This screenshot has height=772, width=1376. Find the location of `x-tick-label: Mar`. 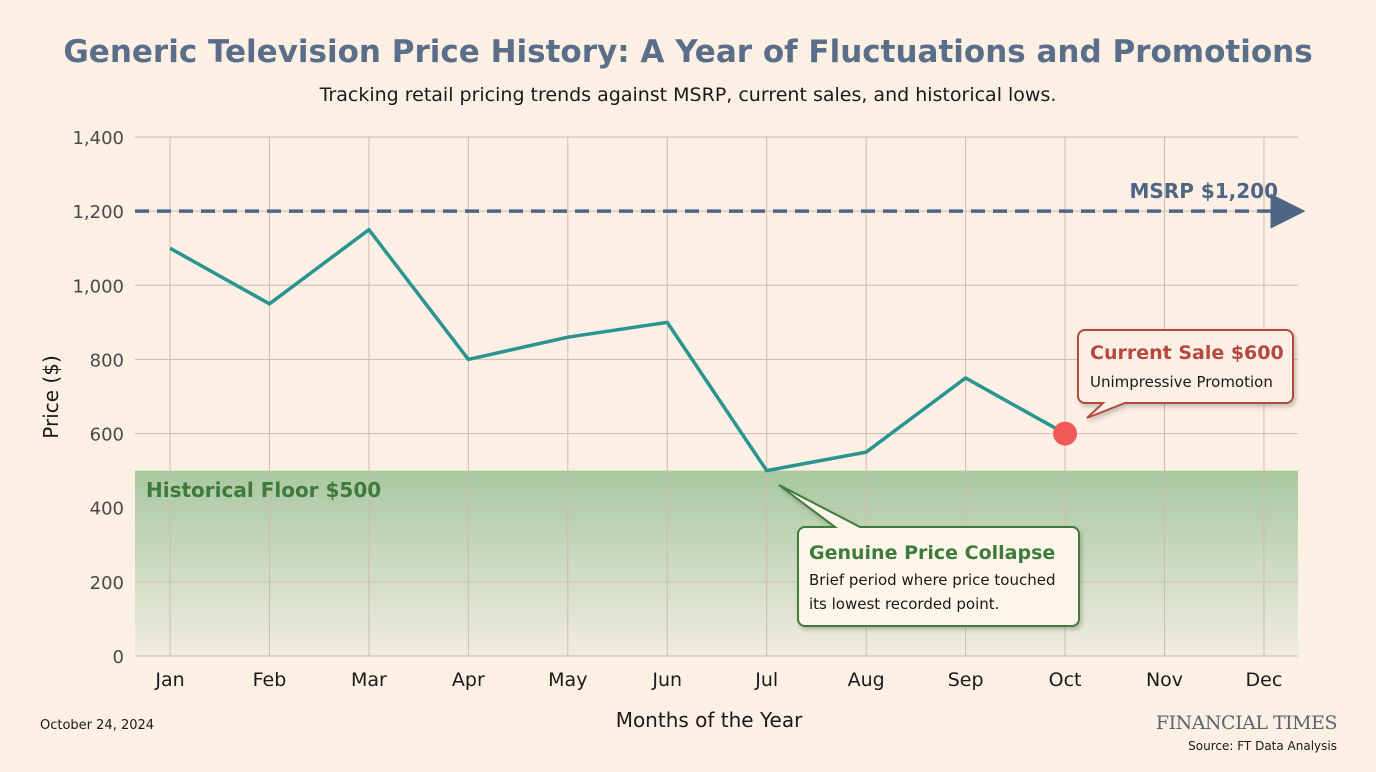

x-tick-label: Mar is located at coordinates (369, 680).